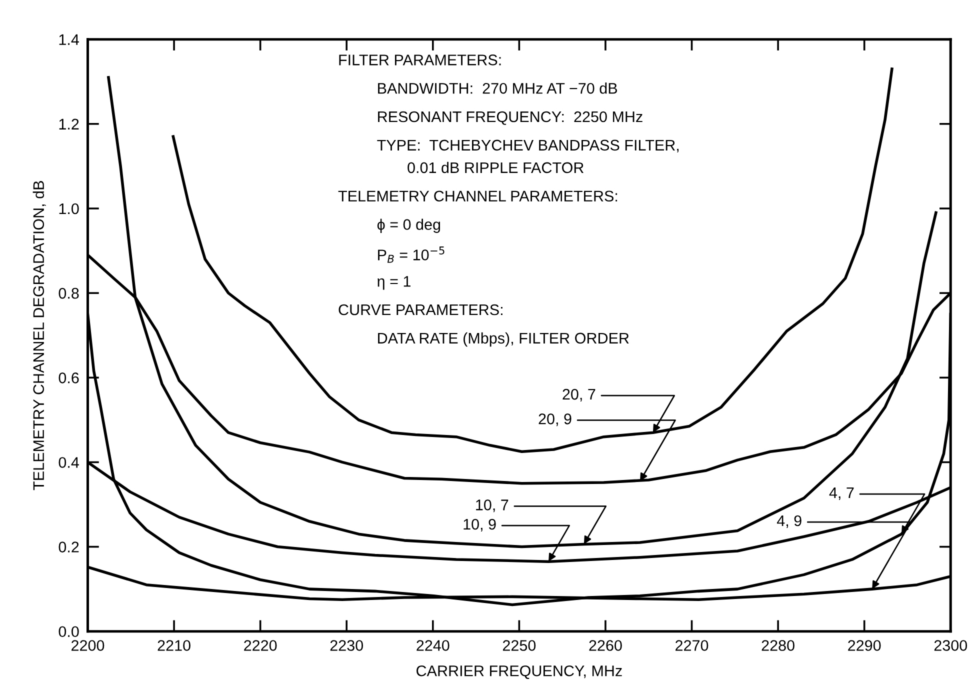 The height and width of the screenshot is (690, 975). I want to click on annotation: 4, 7, so click(841, 494).